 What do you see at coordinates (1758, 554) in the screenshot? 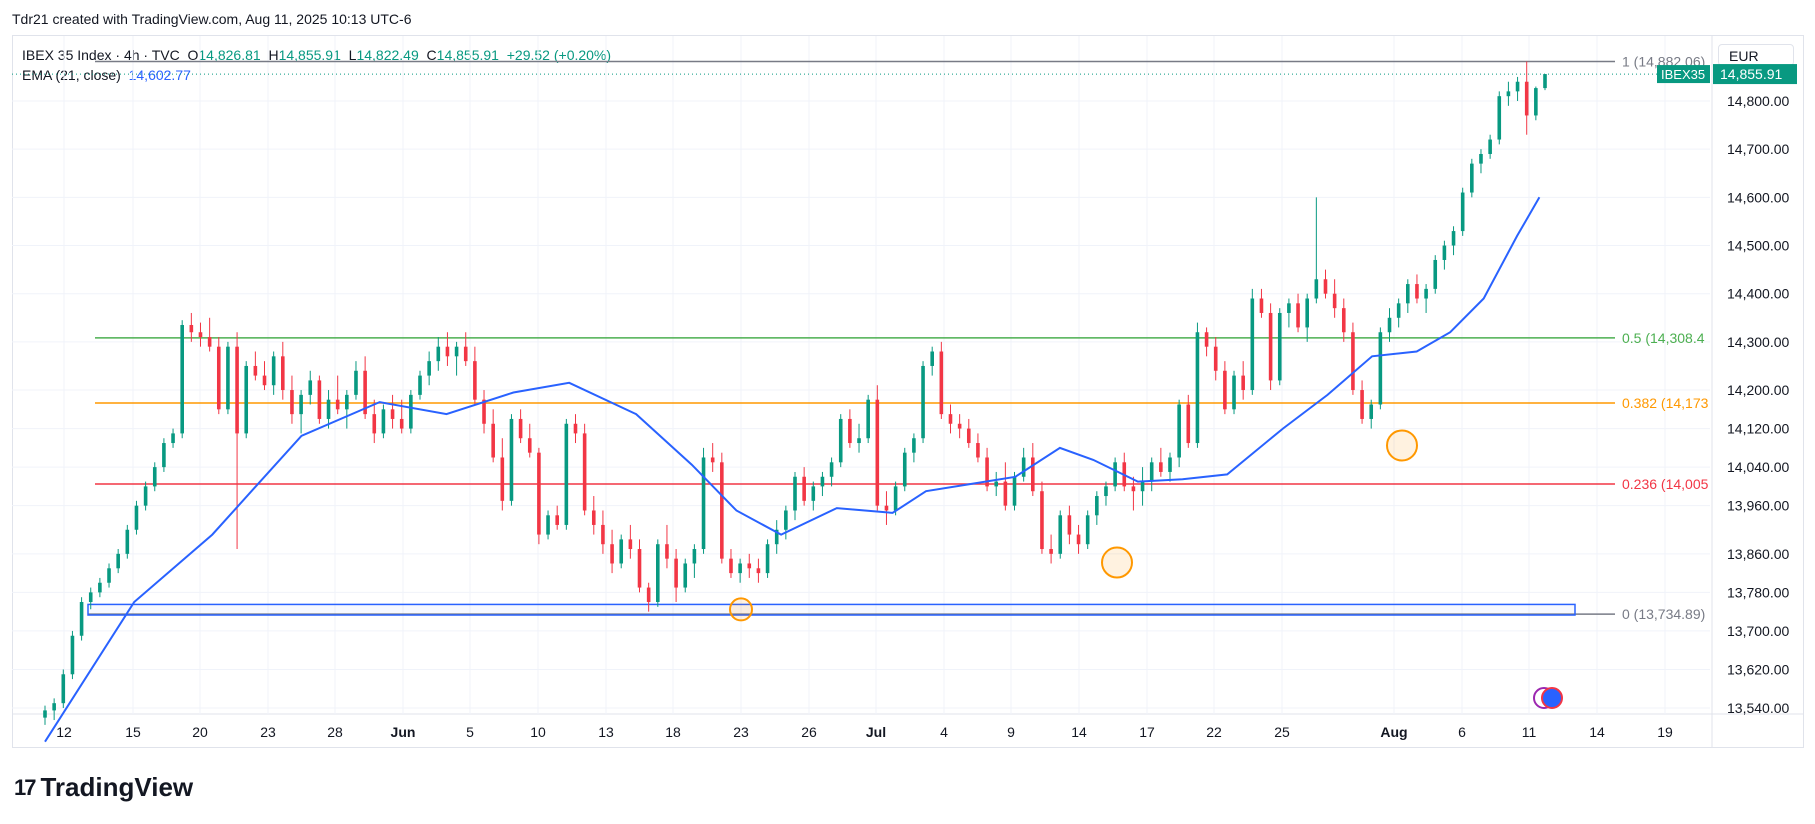
I see `y-tick-label: 13,860.00` at bounding box center [1758, 554].